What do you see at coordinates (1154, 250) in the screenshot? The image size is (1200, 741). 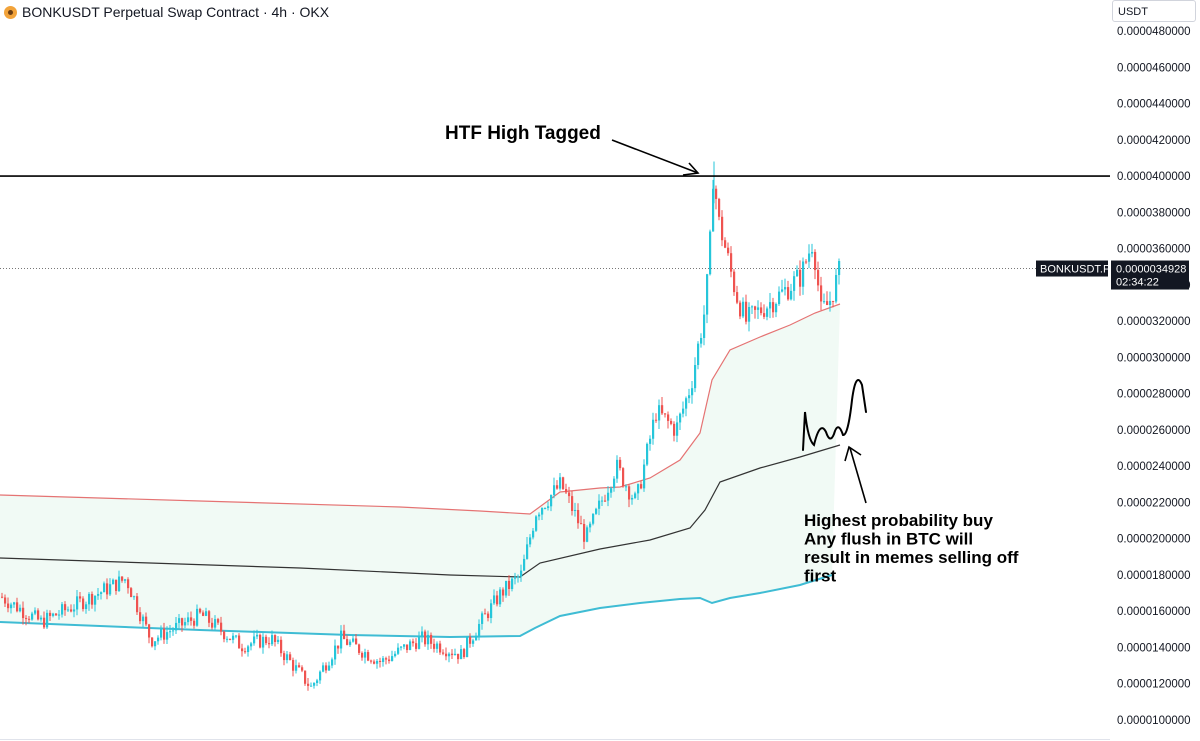 I see `y-tick-label: 0.0000360000` at bounding box center [1154, 250].